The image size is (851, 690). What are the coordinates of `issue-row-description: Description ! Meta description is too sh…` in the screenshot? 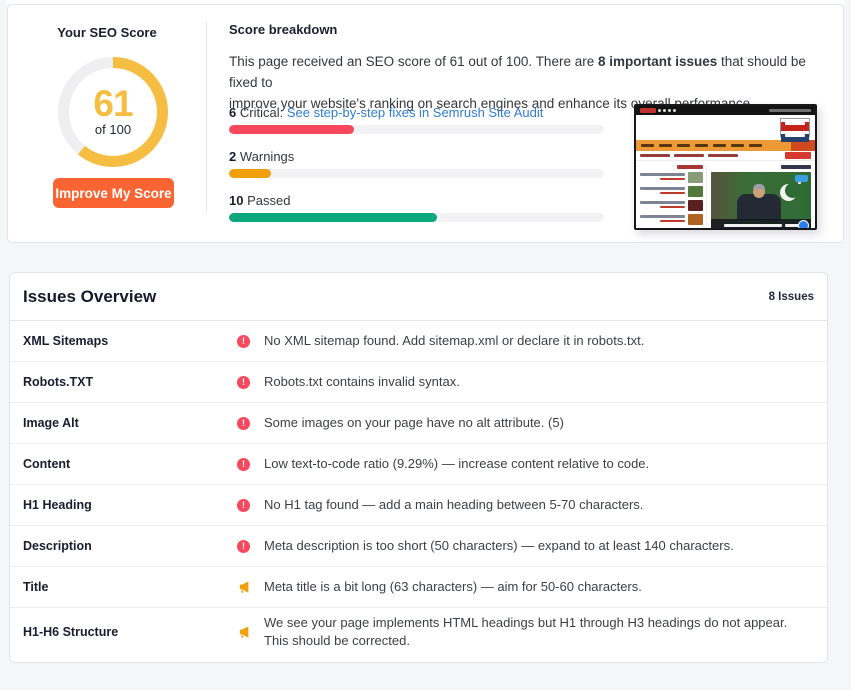 It's located at (418, 546).